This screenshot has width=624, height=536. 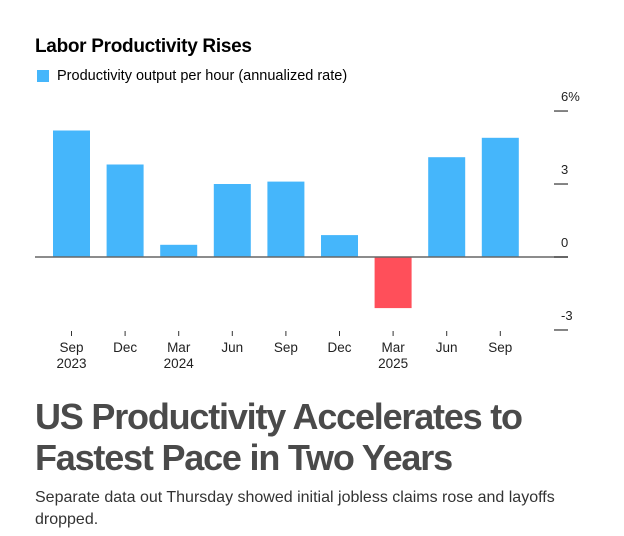 What do you see at coordinates (567, 315) in the screenshot?
I see `y-tick-label: -3` at bounding box center [567, 315].